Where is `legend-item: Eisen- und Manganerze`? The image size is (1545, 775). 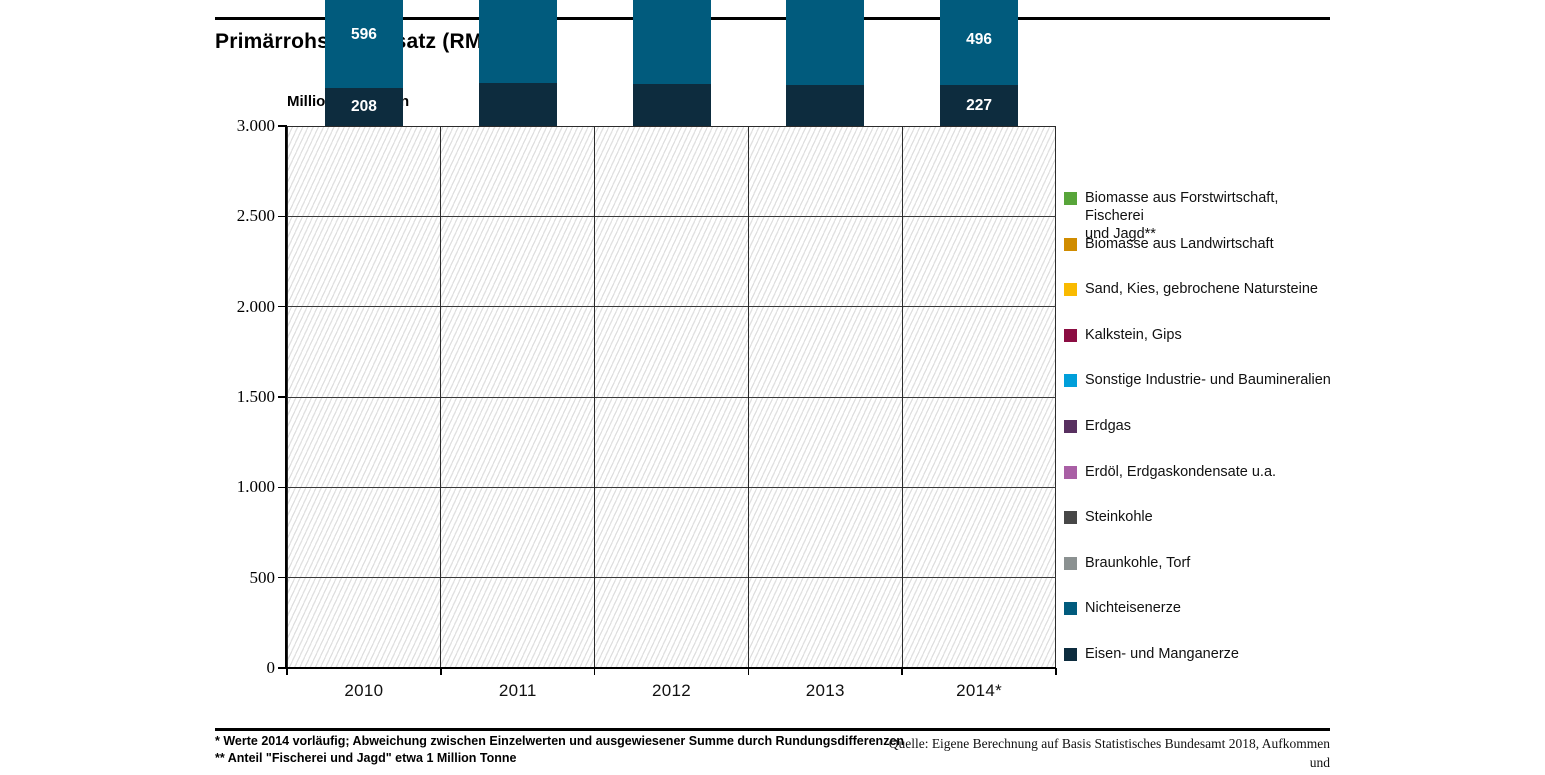 legend-item: Eisen- und Manganerze is located at coordinates (1151, 654).